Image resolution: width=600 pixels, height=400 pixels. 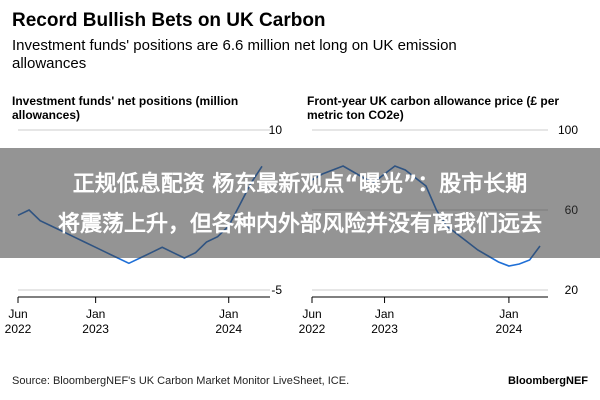 I want to click on brand-logo: BloombergNEF, so click(x=547, y=381).